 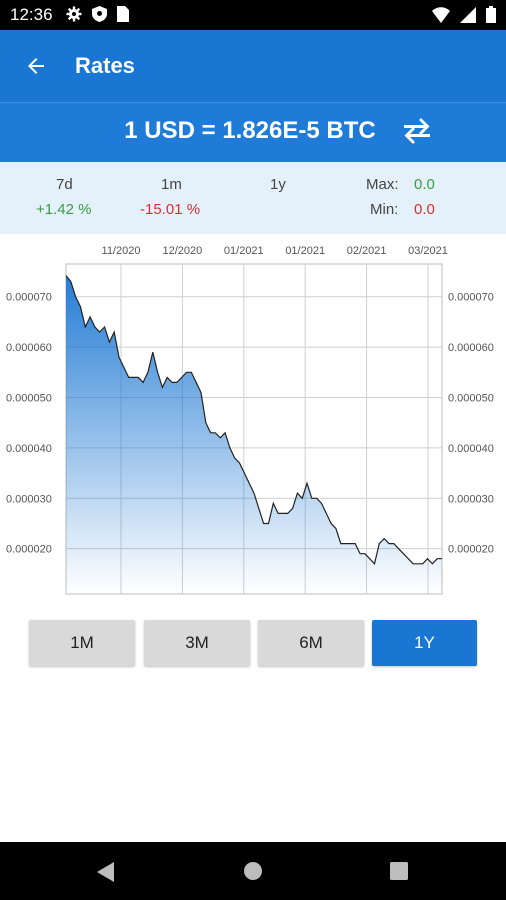 I want to click on conversion-band: 1 USD = 1.826E-5 BTC, so click(x=253, y=132).